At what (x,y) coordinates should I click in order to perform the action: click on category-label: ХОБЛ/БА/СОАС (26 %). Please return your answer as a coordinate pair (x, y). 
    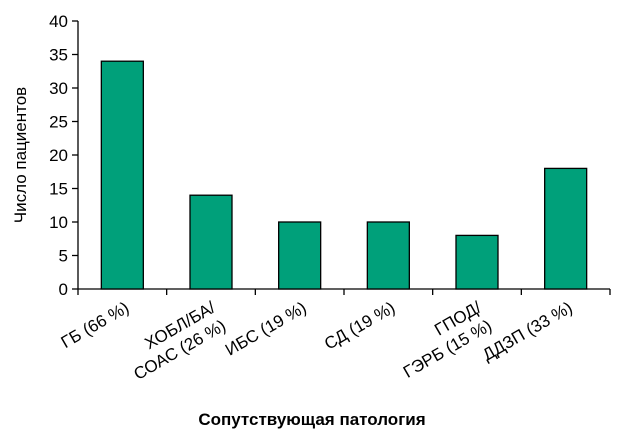
    Looking at the image, I should click on (174, 341).